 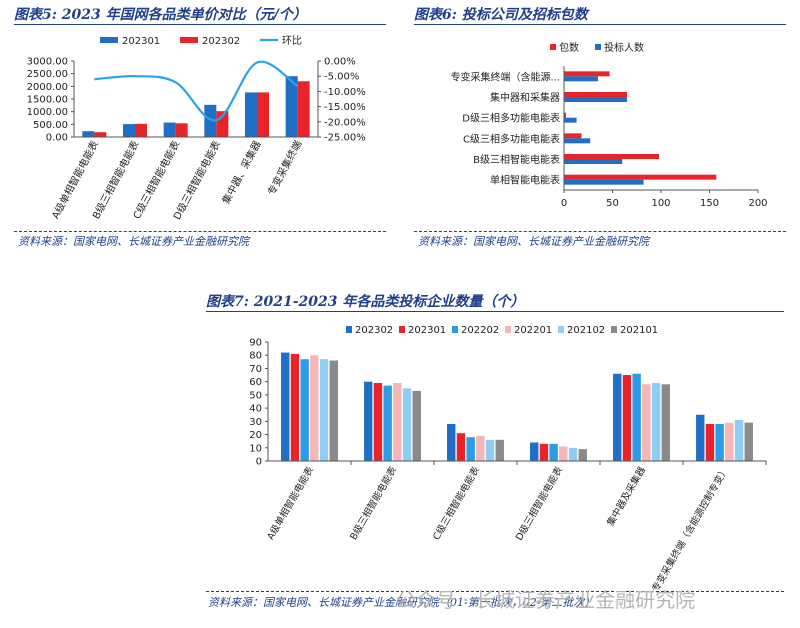 What do you see at coordinates (75, 179) in the screenshot?
I see `fig5-category-label: A级单相智能电能表` at bounding box center [75, 179].